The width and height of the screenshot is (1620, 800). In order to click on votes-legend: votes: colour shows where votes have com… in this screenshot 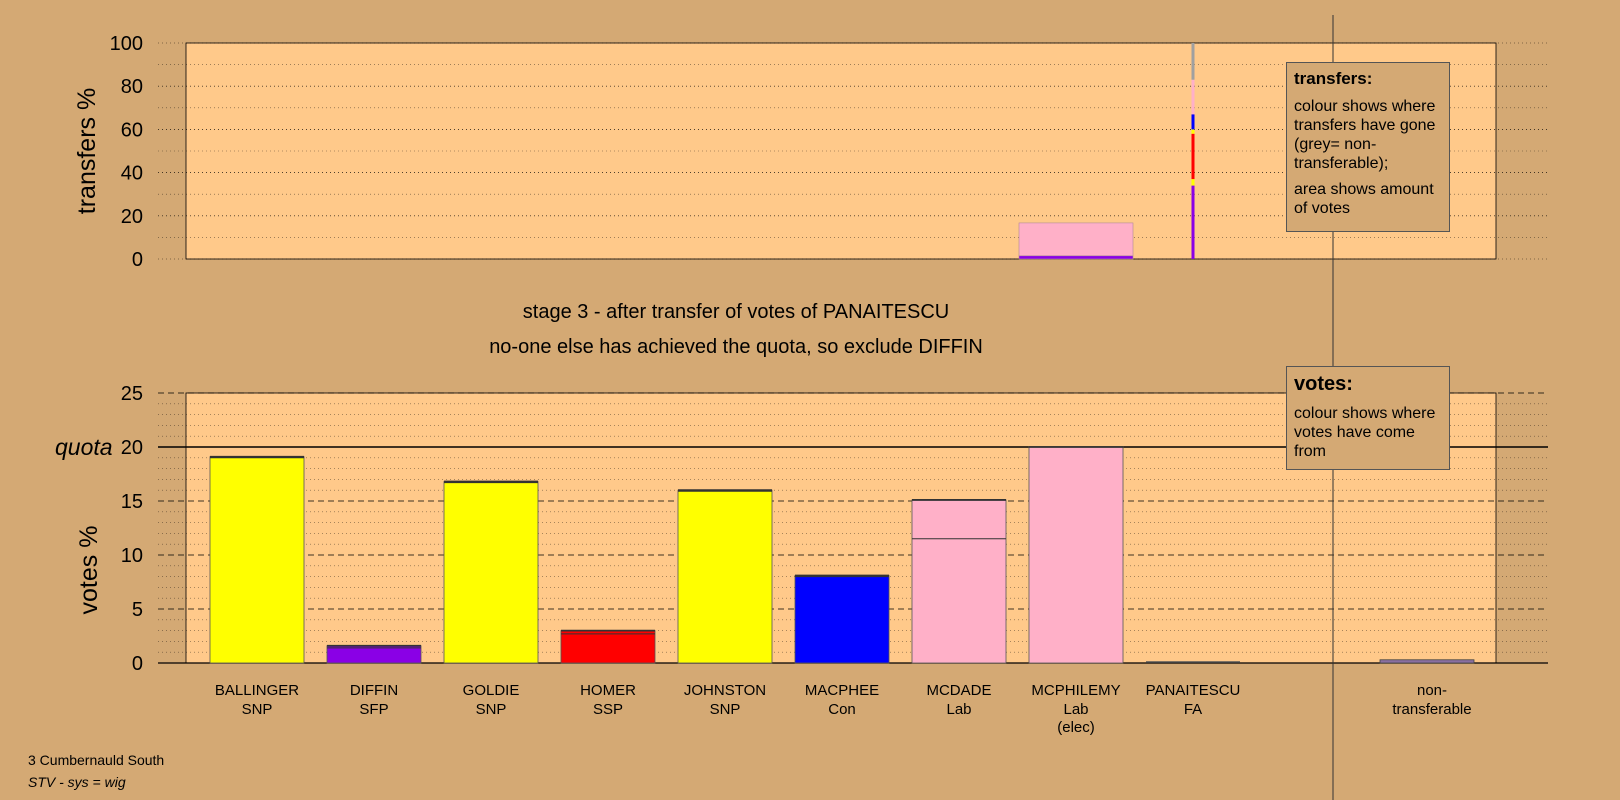, I will do `click(1368, 418)`.